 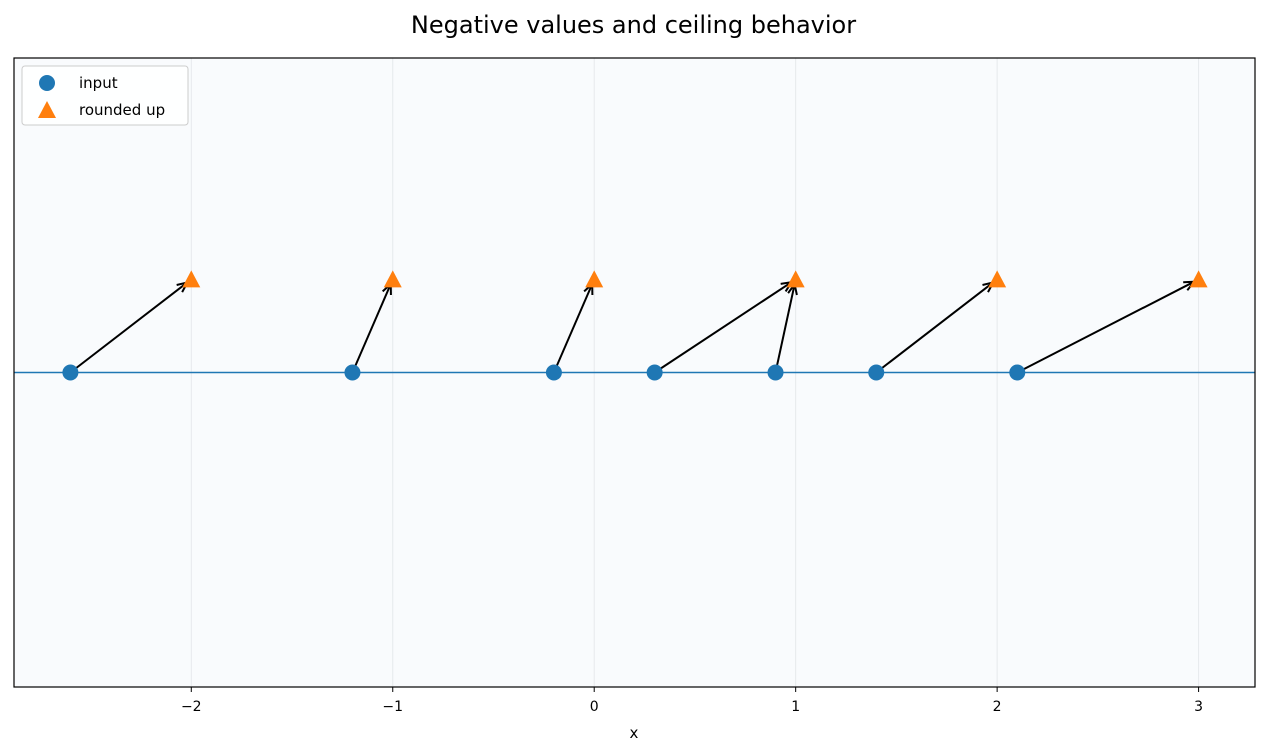 I want to click on x-tick-label: −1, so click(x=392, y=707).